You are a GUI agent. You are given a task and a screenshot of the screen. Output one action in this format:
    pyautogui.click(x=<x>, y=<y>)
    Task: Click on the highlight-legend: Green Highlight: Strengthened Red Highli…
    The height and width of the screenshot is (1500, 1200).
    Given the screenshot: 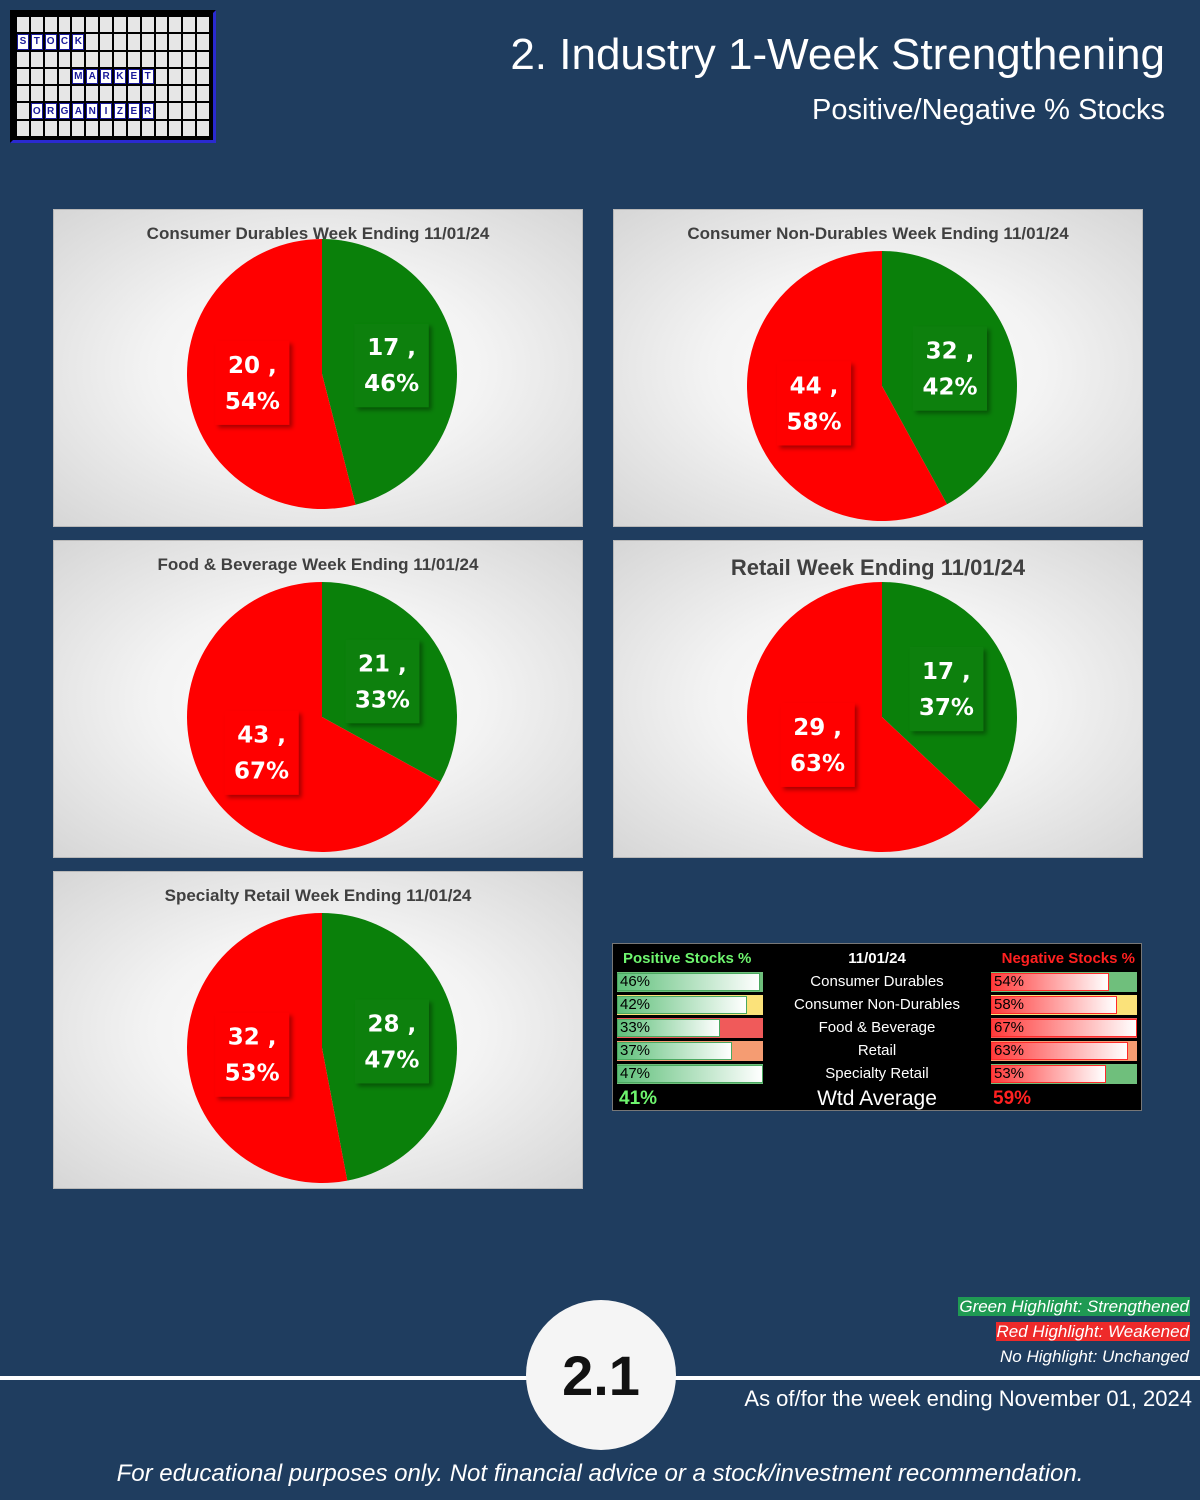 What is the action you would take?
    pyautogui.click(x=1074, y=1334)
    